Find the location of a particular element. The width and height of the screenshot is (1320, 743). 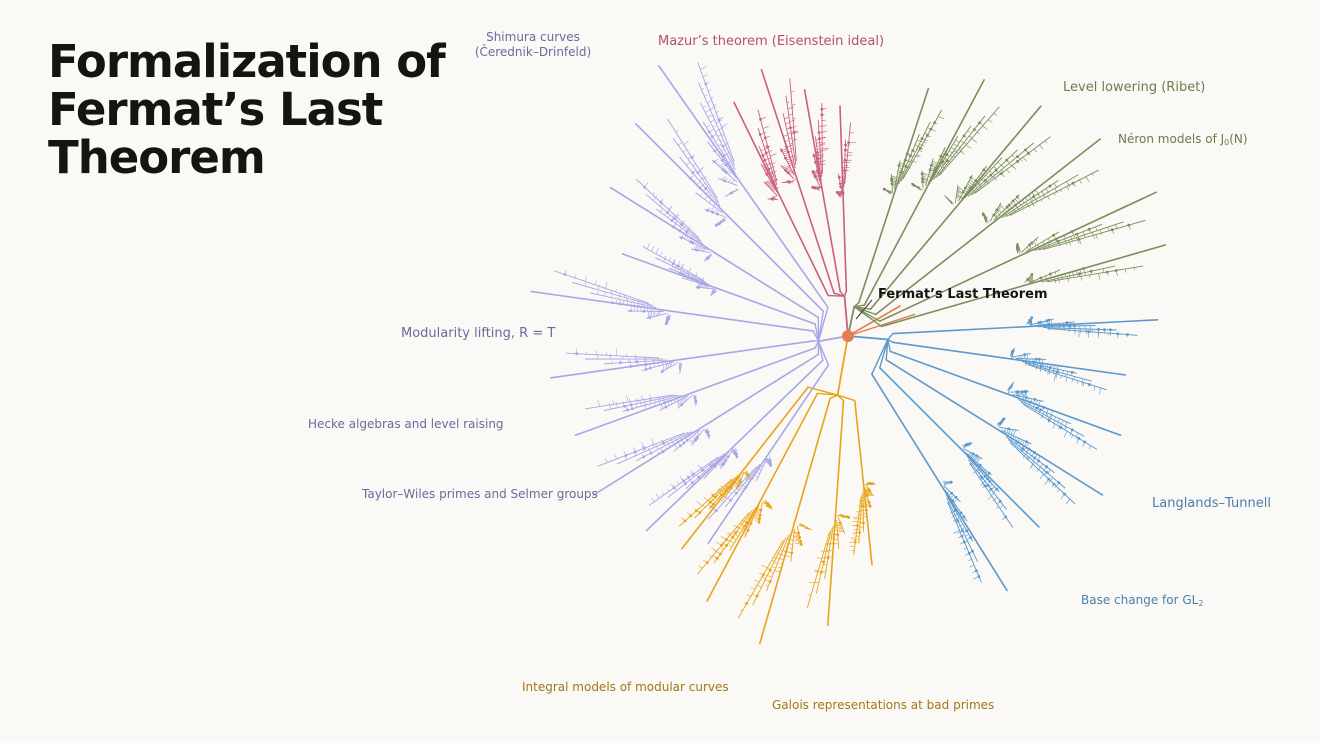

label-galois-representations: Galois representations at bad primes is located at coordinates (883, 705).